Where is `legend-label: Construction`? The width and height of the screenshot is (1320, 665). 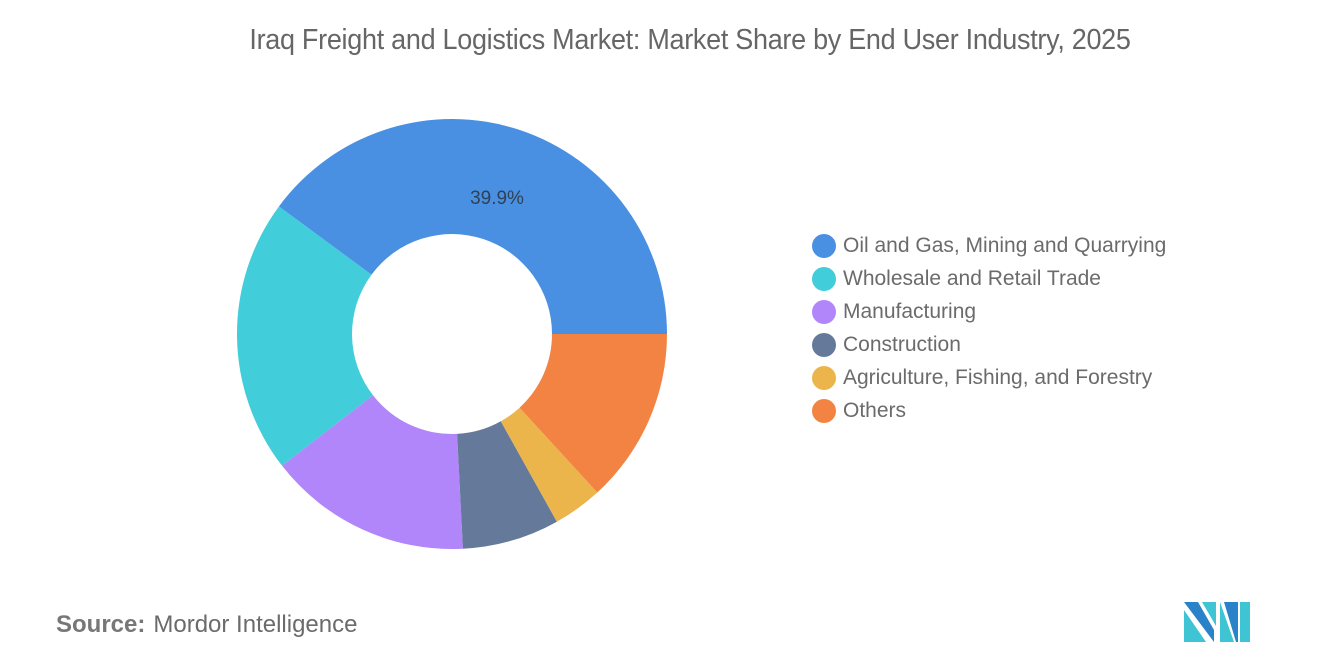 legend-label: Construction is located at coordinates (902, 344).